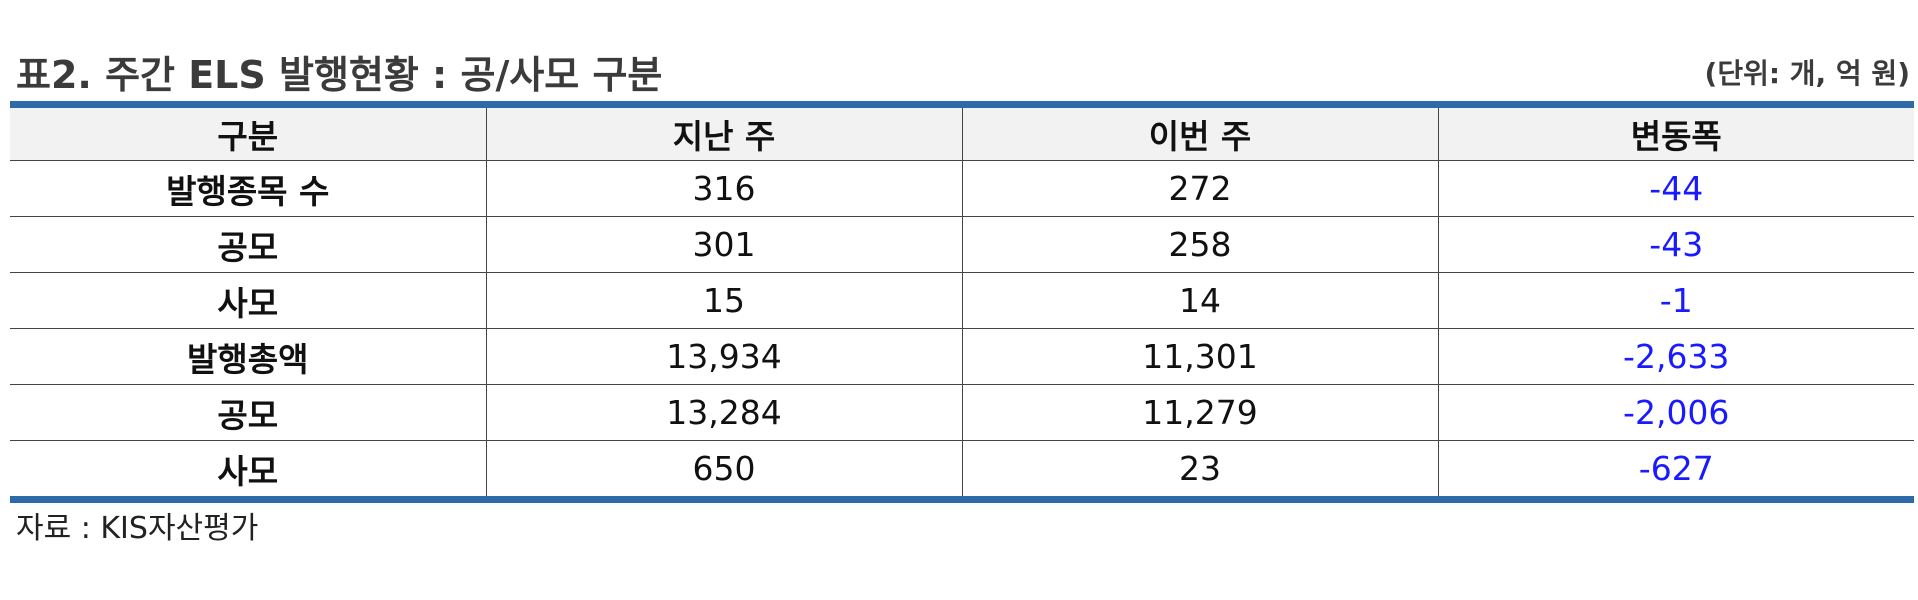  I want to click on header-category: 구분, so click(248, 134).